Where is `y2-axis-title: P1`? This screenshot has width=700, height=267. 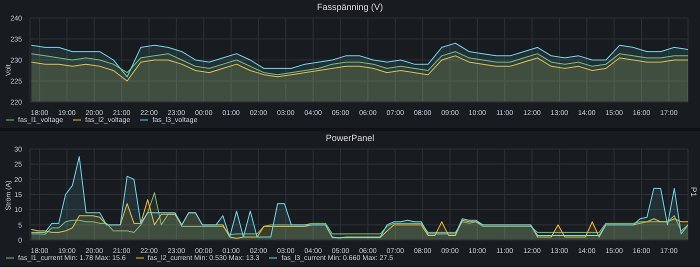 y2-axis-title: P1 is located at coordinates (693, 191).